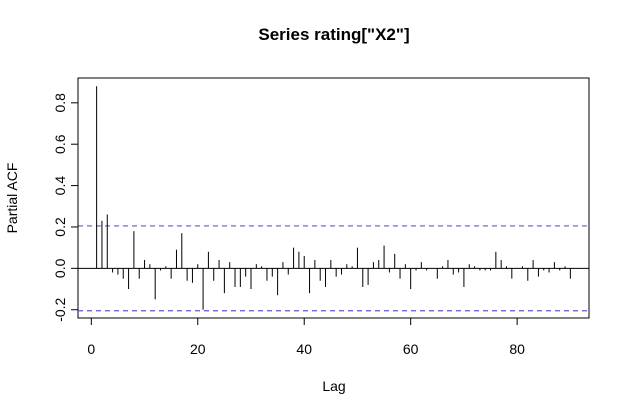 Image resolution: width=630 pixels, height=417 pixels. Describe the element at coordinates (60, 268) in the screenshot. I see `y-tick-label: 0.0` at that location.